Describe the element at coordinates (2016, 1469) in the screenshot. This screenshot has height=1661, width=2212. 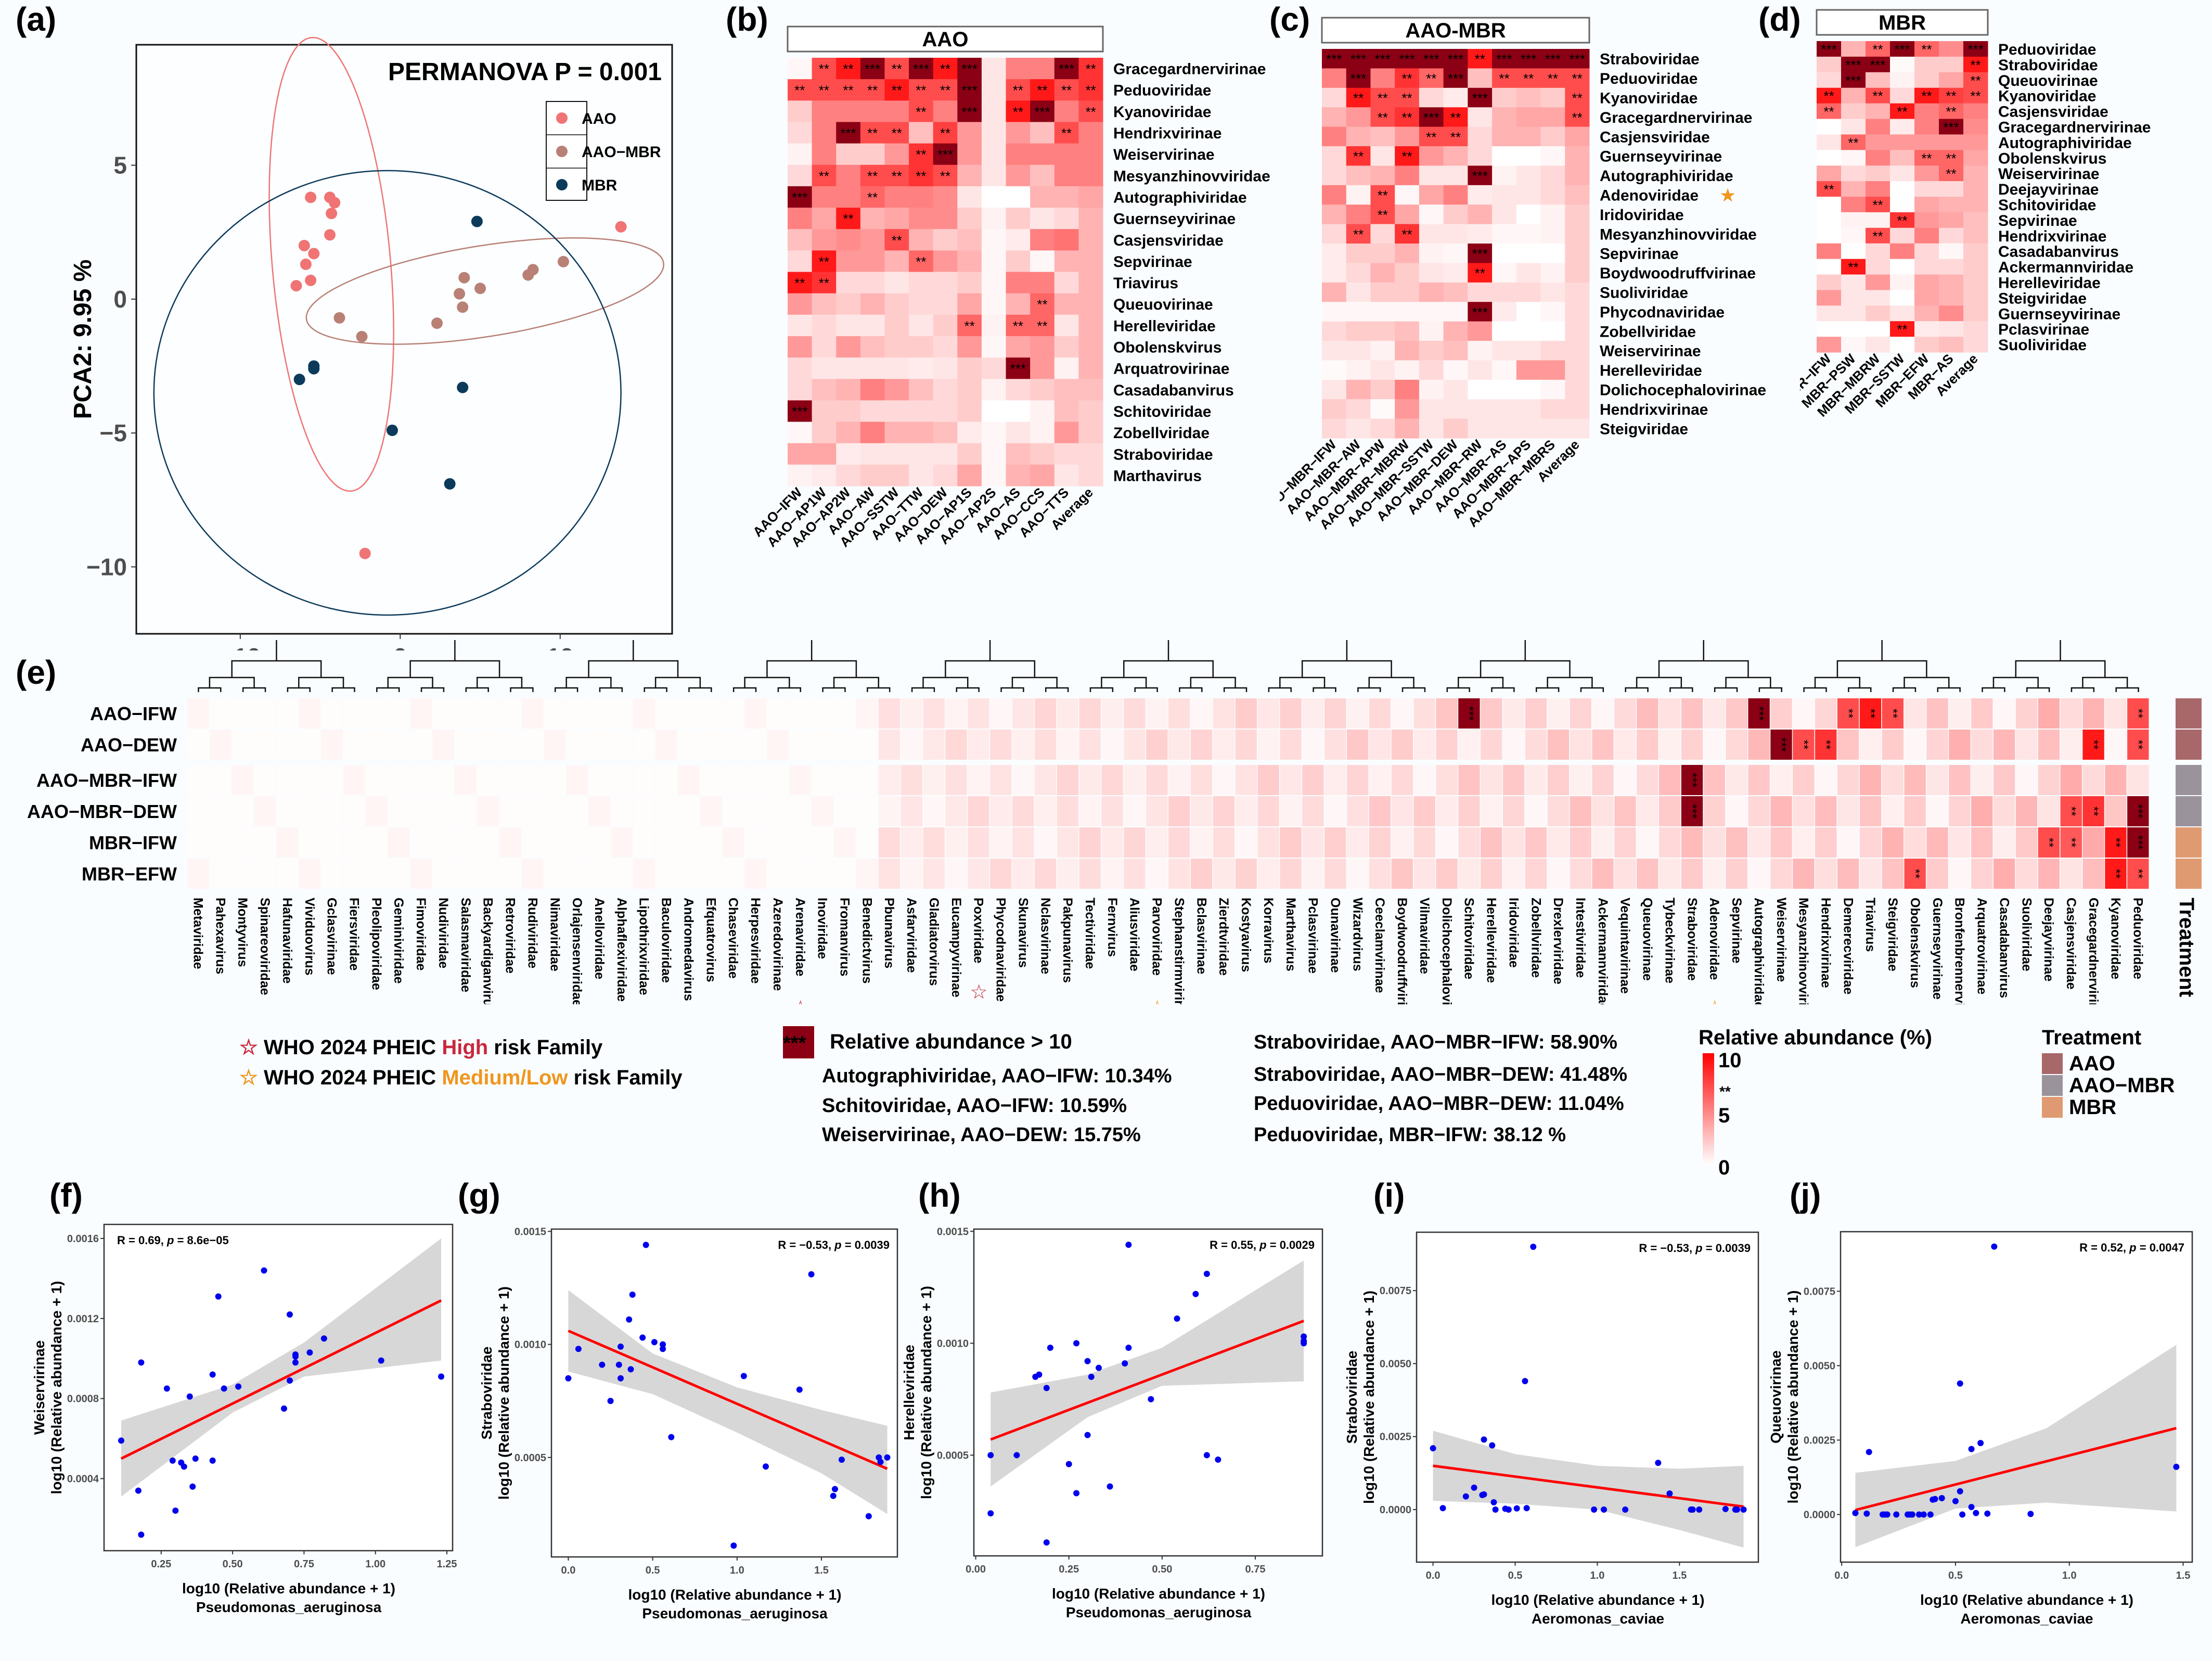
I see `regression-line` at that location.